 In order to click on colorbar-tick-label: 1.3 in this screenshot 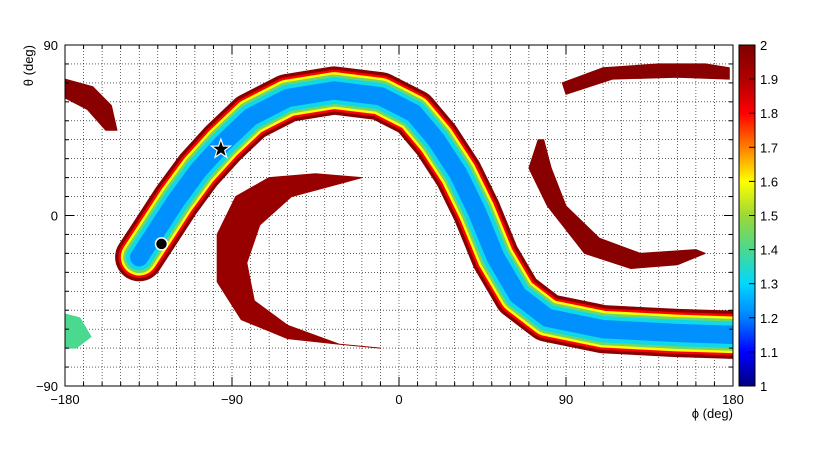, I will do `click(769, 284)`.